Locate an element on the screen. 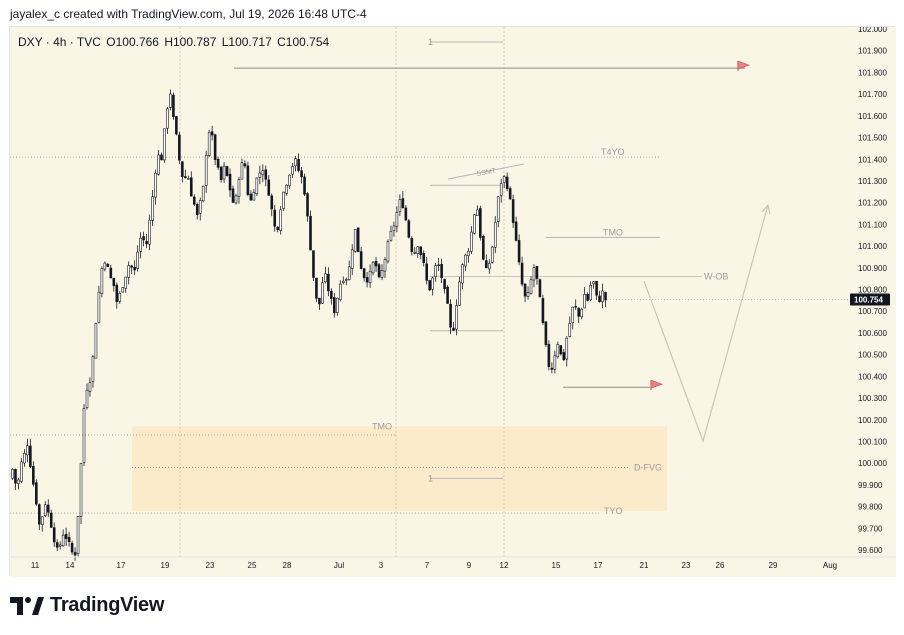  legend-open: O100.766 is located at coordinates (132, 42).